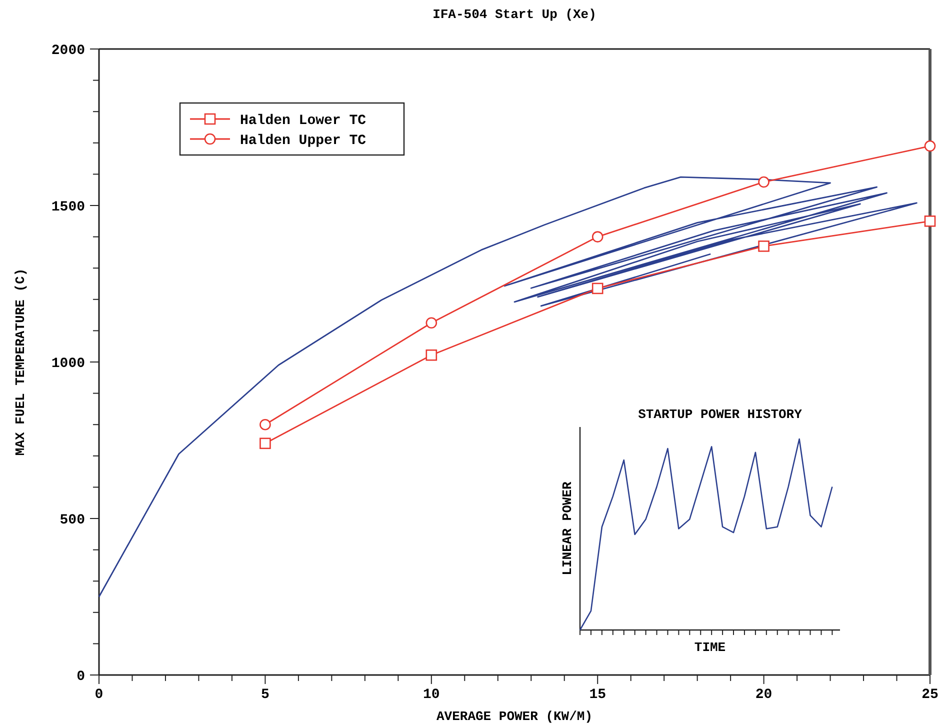  What do you see at coordinates (763, 695) in the screenshot?
I see `x-tick-label: 20` at bounding box center [763, 695].